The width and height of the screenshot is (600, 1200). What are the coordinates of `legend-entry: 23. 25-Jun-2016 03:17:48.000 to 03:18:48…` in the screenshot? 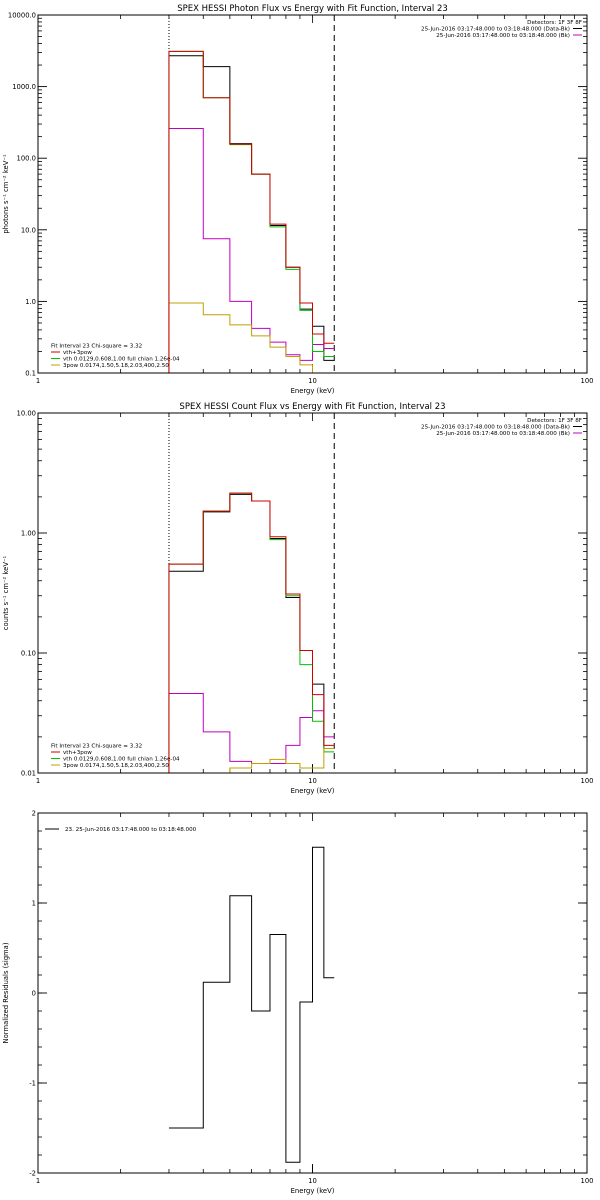 It's located at (131, 830).